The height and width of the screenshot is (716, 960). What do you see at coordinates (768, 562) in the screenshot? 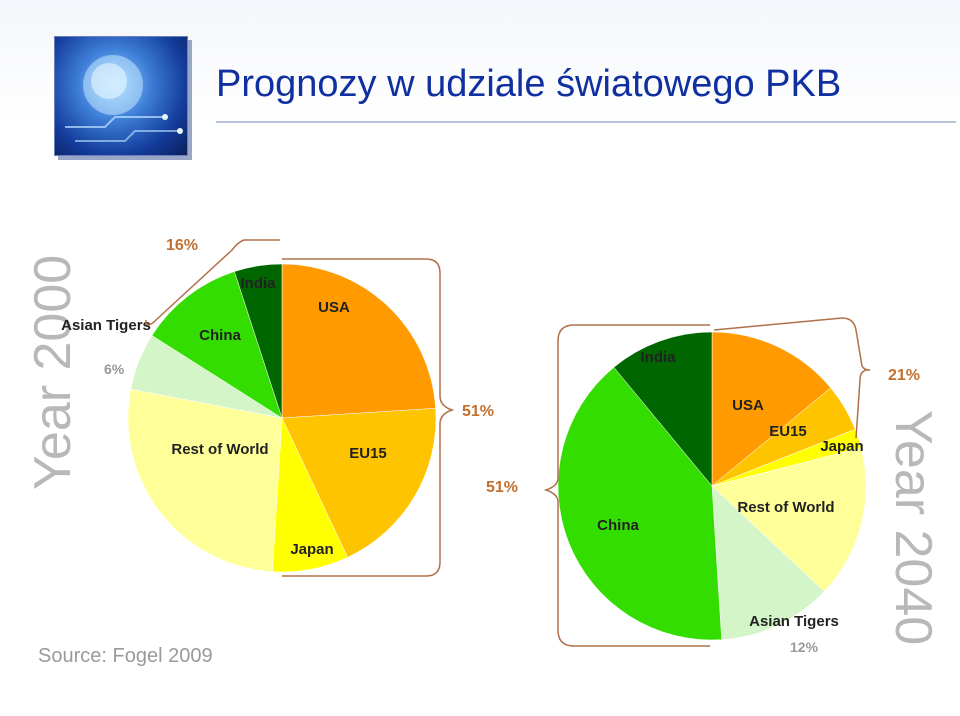
I see `pie-slice-year-2040-asian-tigers` at bounding box center [768, 562].